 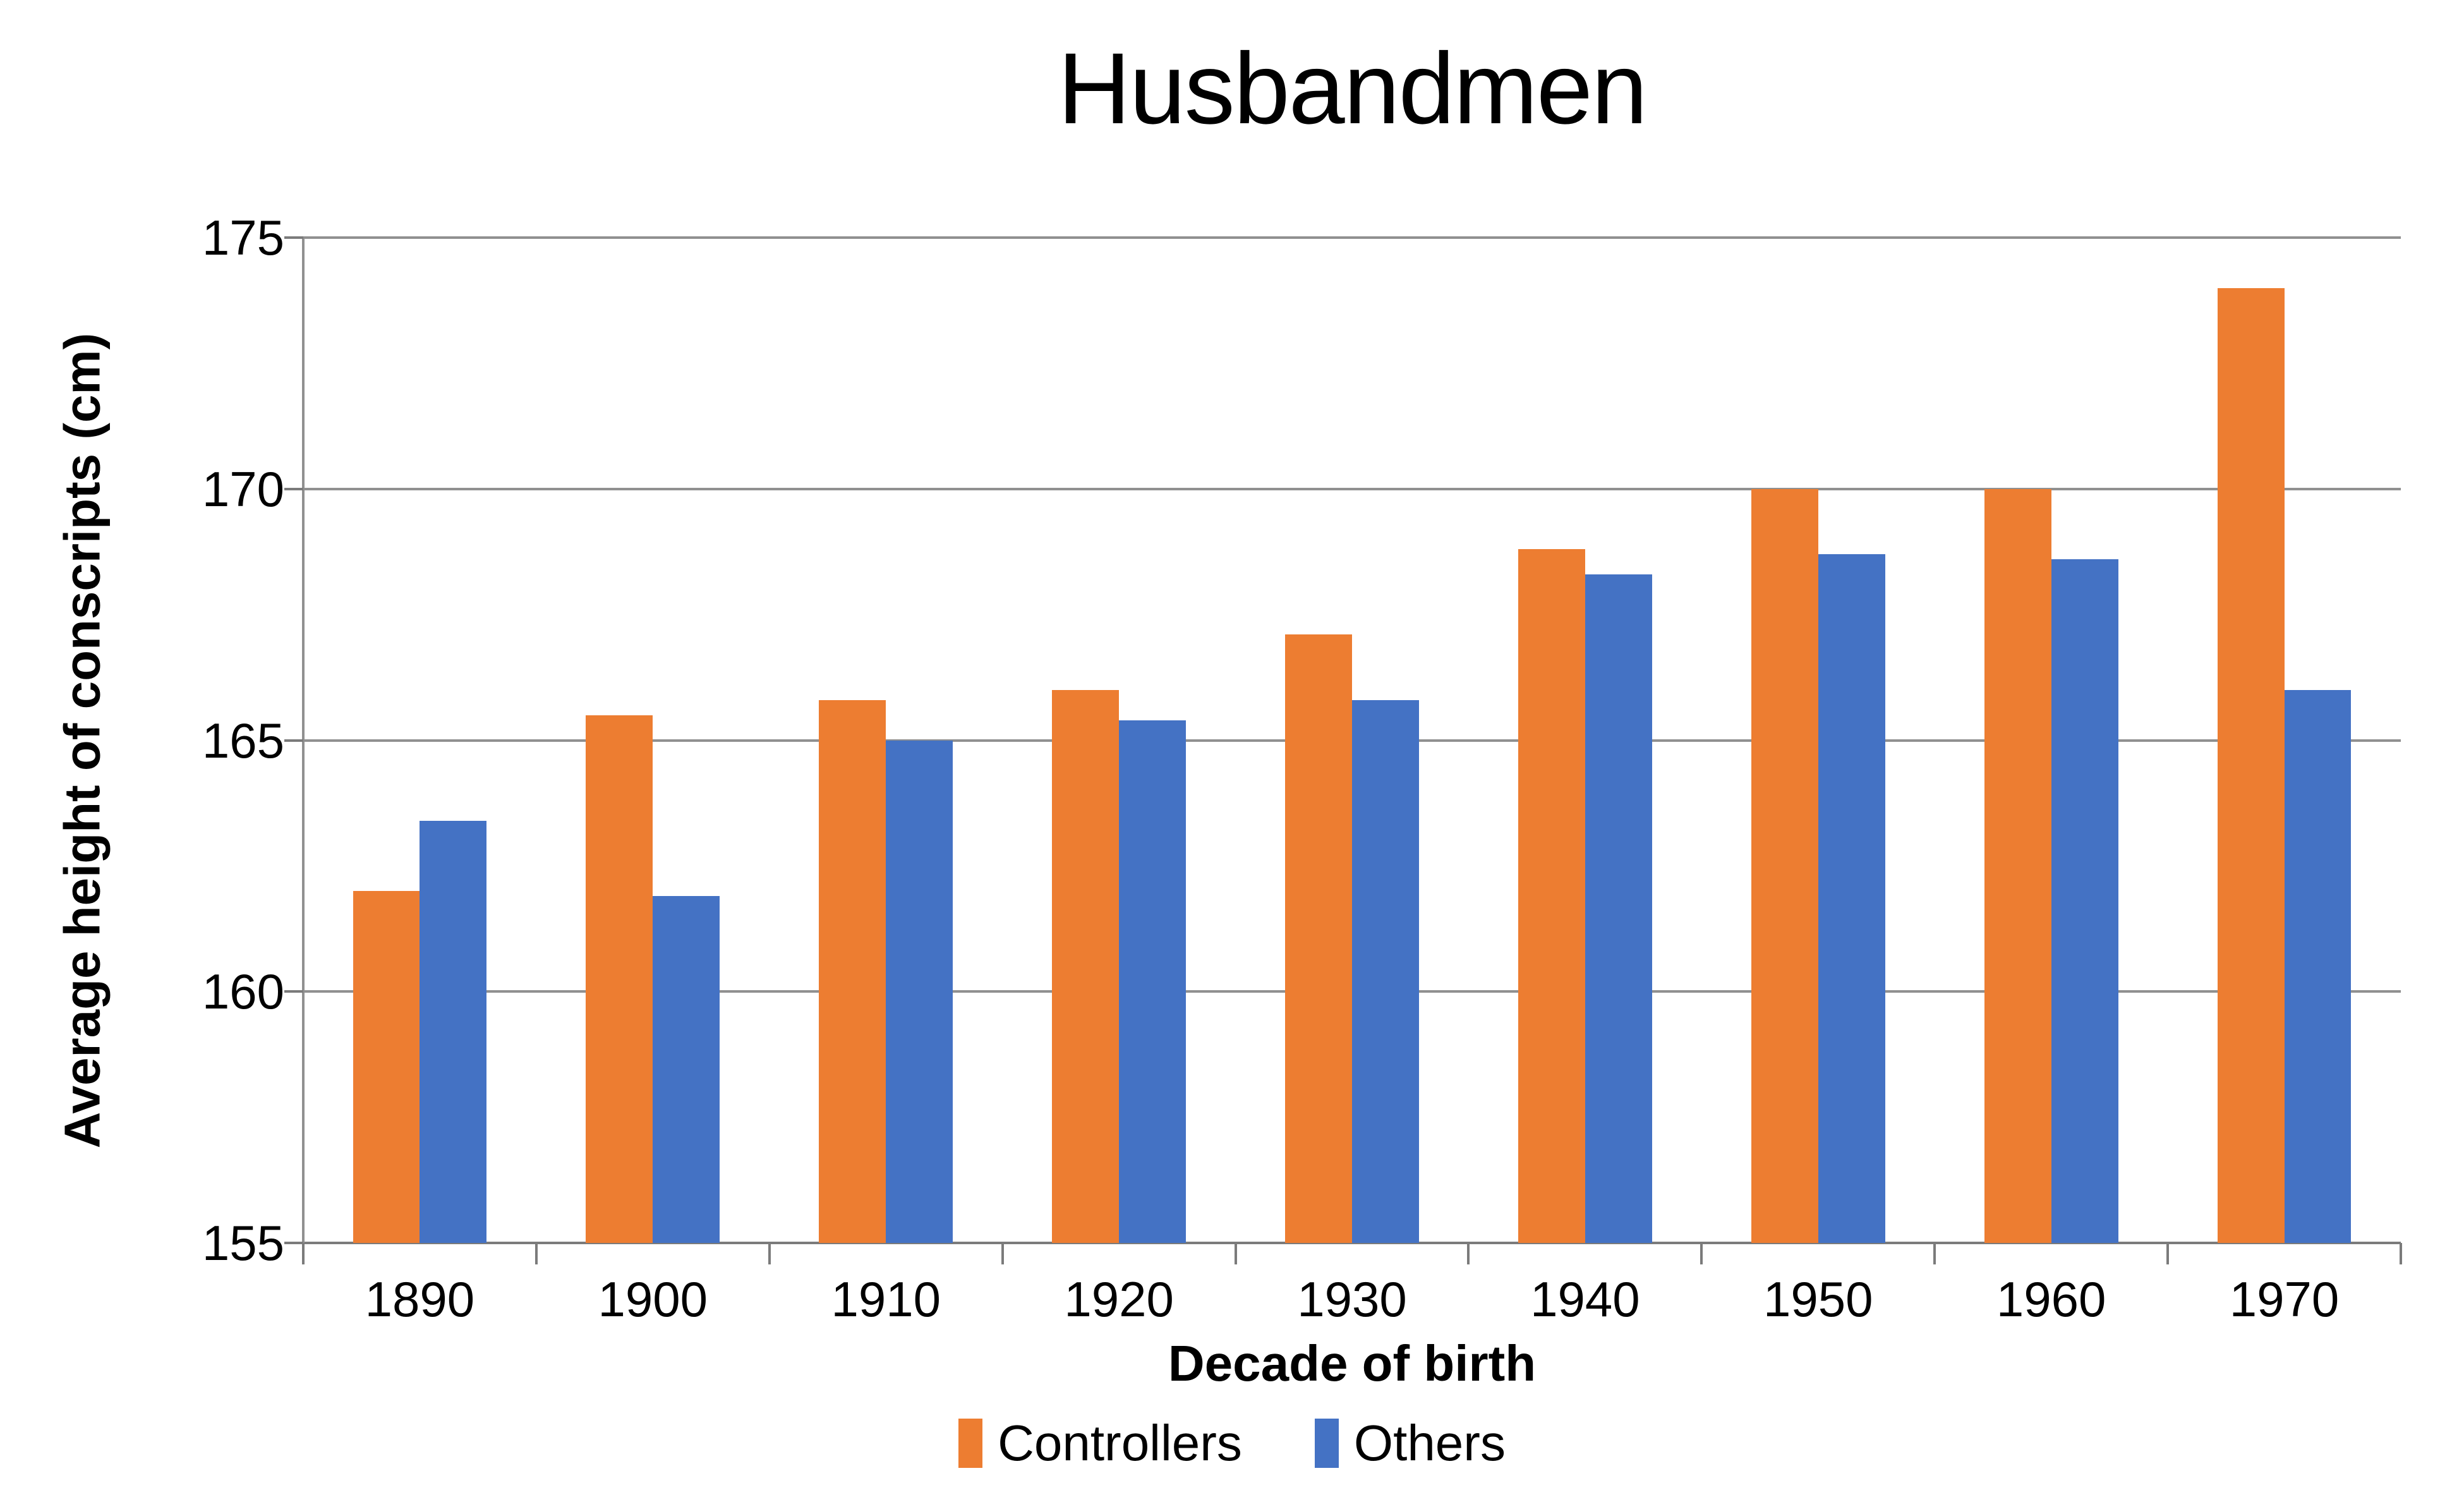 I want to click on bar-others-1930, so click(x=1385, y=971).